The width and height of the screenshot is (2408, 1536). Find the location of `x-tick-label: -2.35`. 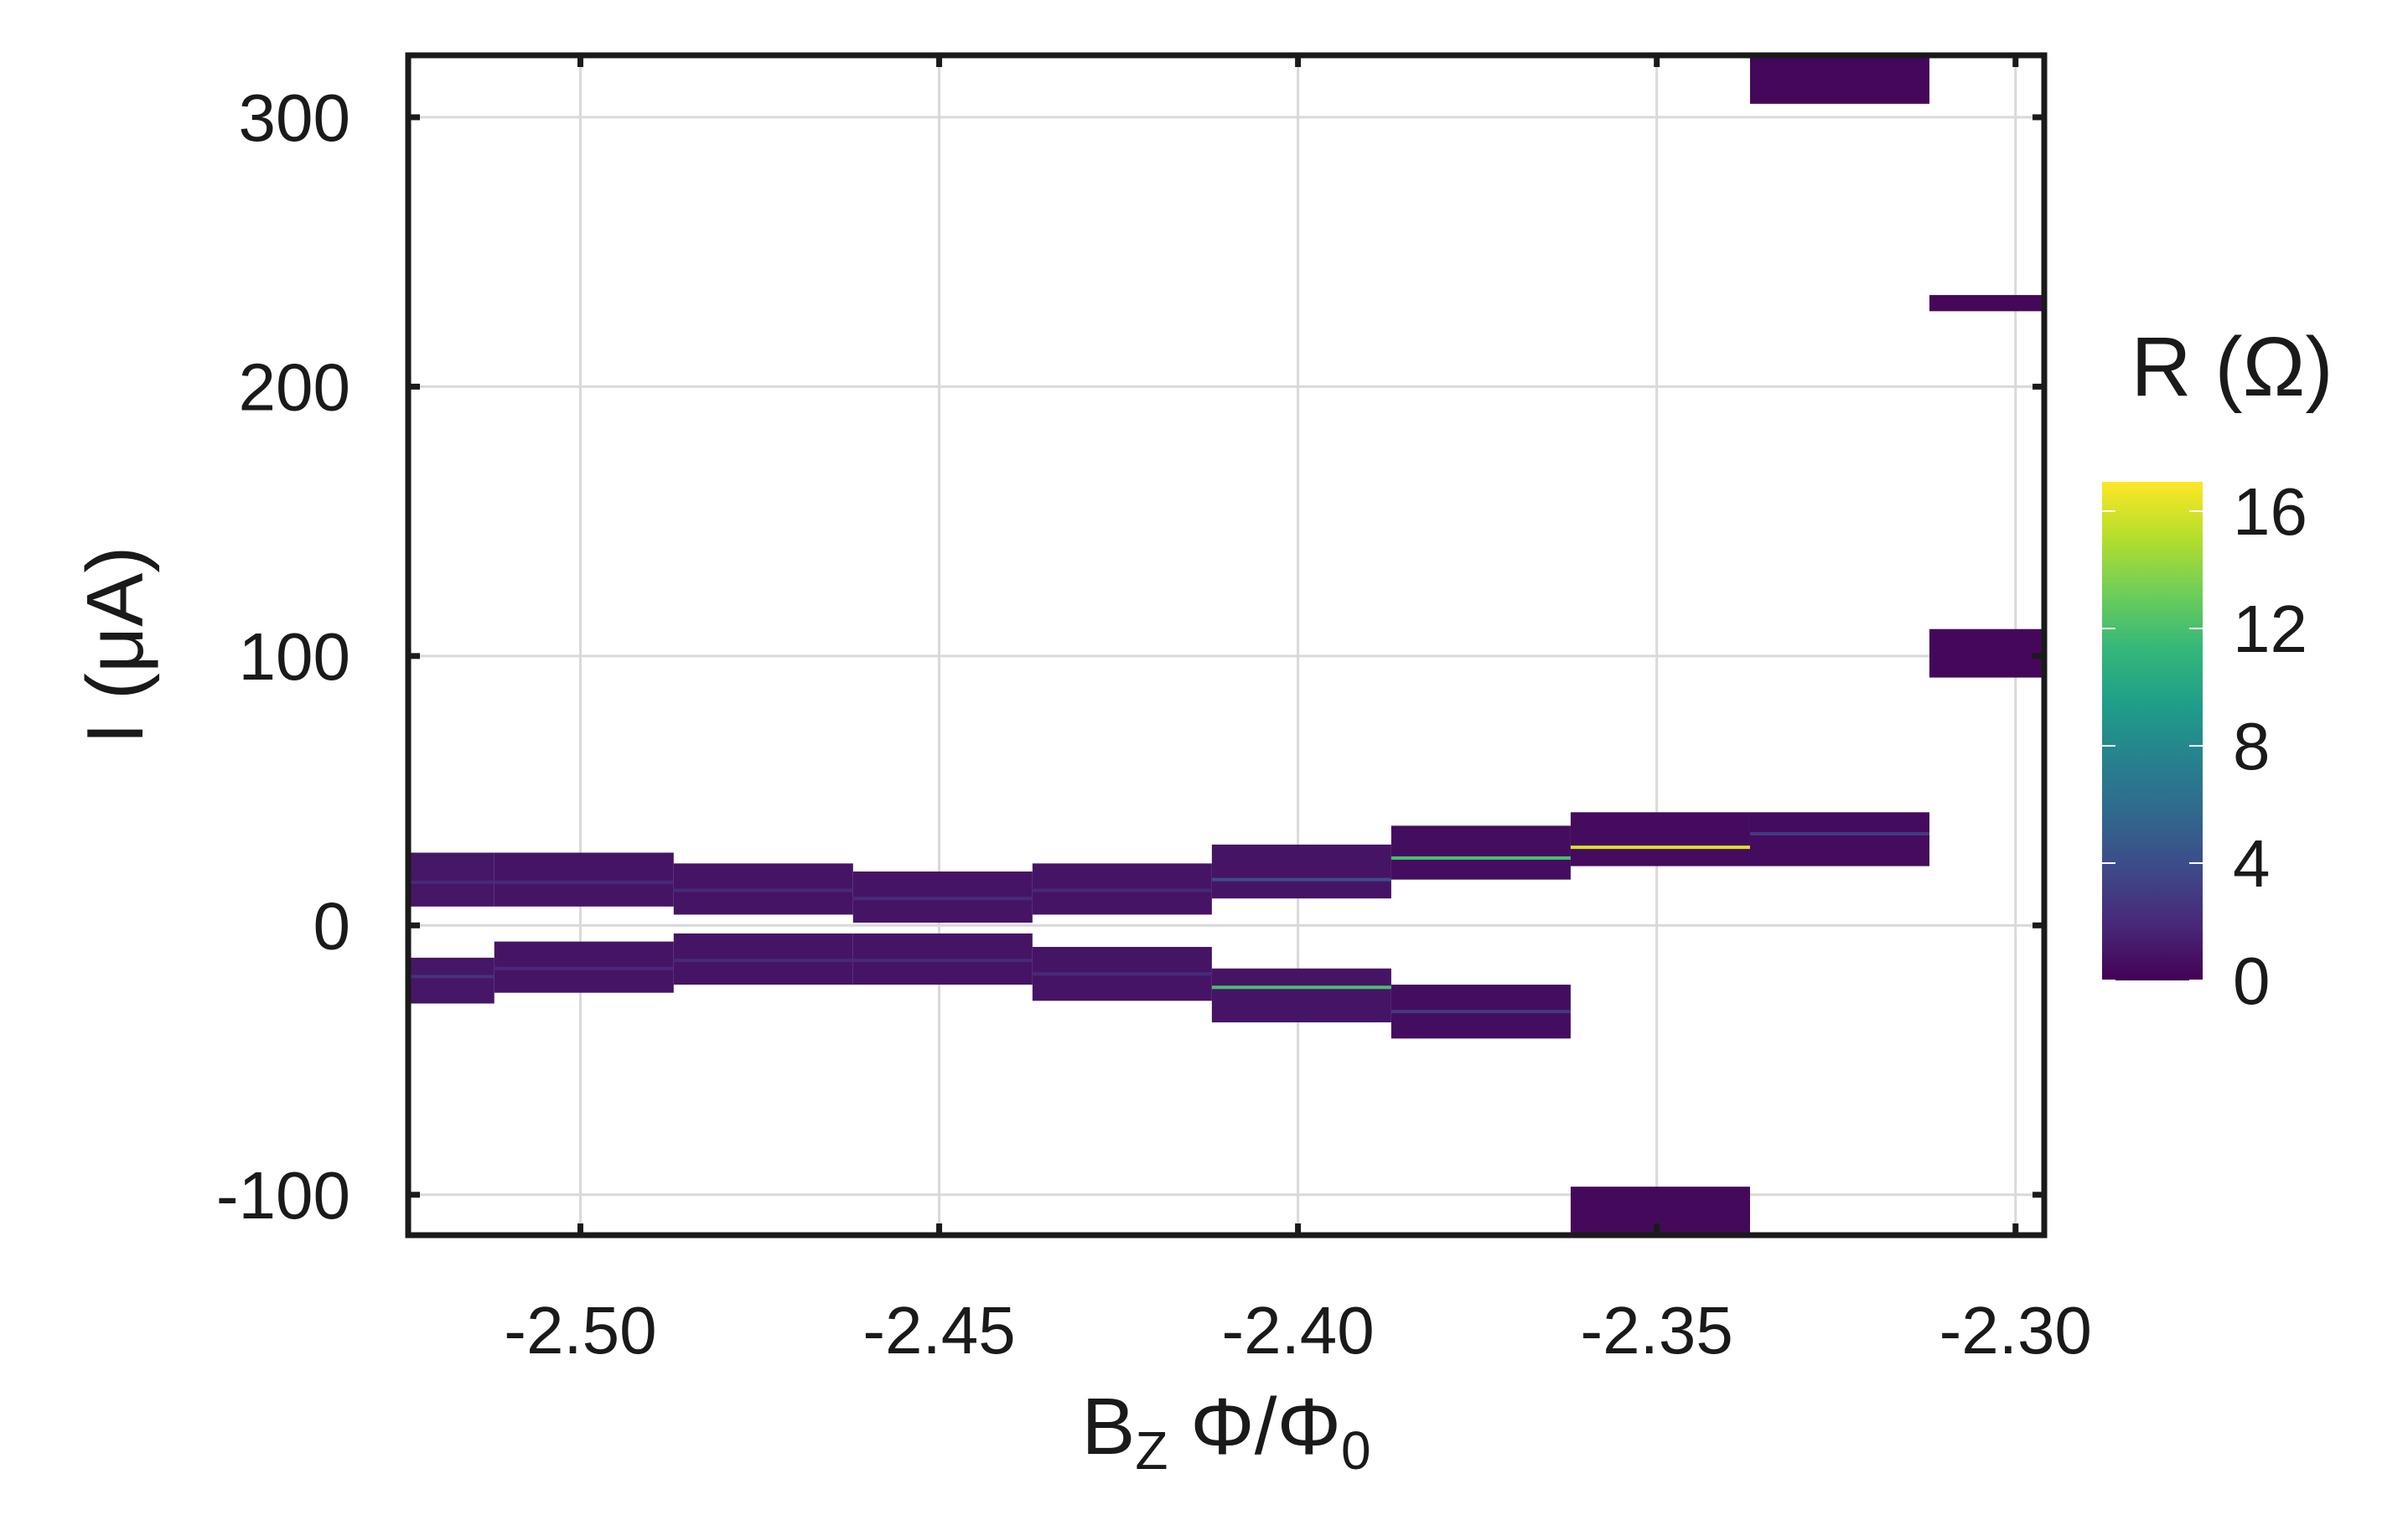

x-tick-label: -2.35 is located at coordinates (1657, 1330).